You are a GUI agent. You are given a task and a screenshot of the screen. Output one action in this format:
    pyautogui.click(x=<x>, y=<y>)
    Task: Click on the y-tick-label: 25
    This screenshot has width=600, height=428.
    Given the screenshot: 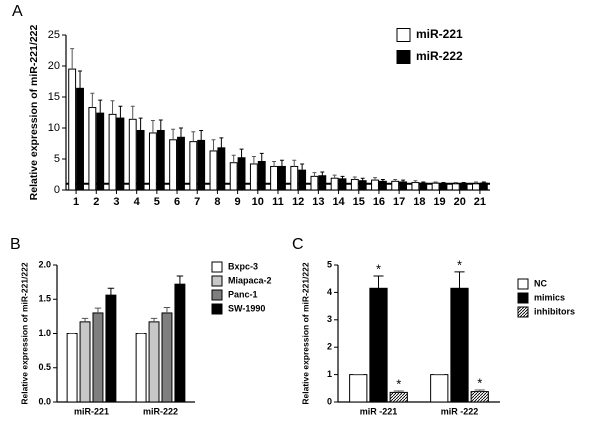 What is the action you would take?
    pyautogui.click(x=54, y=35)
    